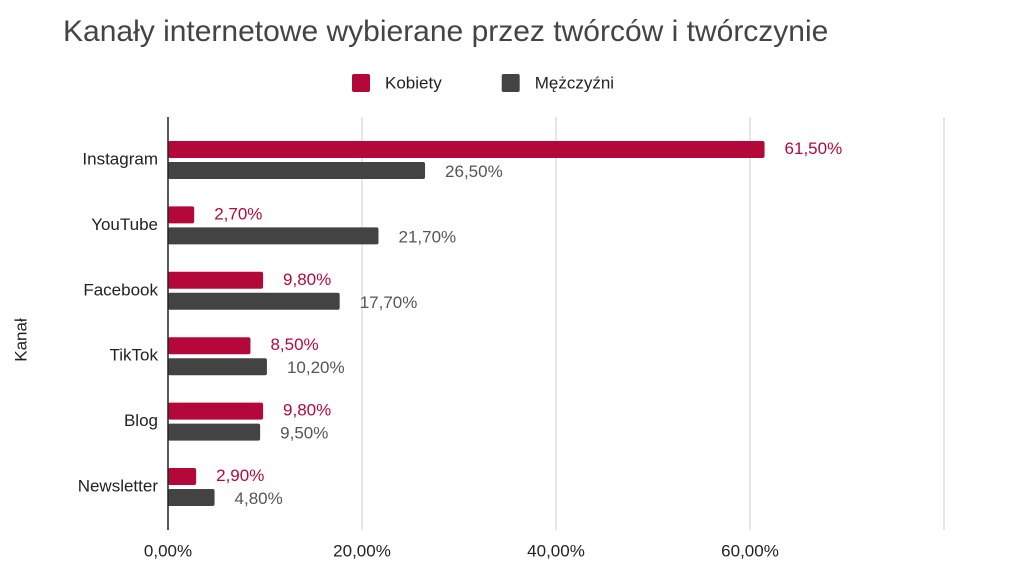  I want to click on value-label: 10,20%, so click(316, 367).